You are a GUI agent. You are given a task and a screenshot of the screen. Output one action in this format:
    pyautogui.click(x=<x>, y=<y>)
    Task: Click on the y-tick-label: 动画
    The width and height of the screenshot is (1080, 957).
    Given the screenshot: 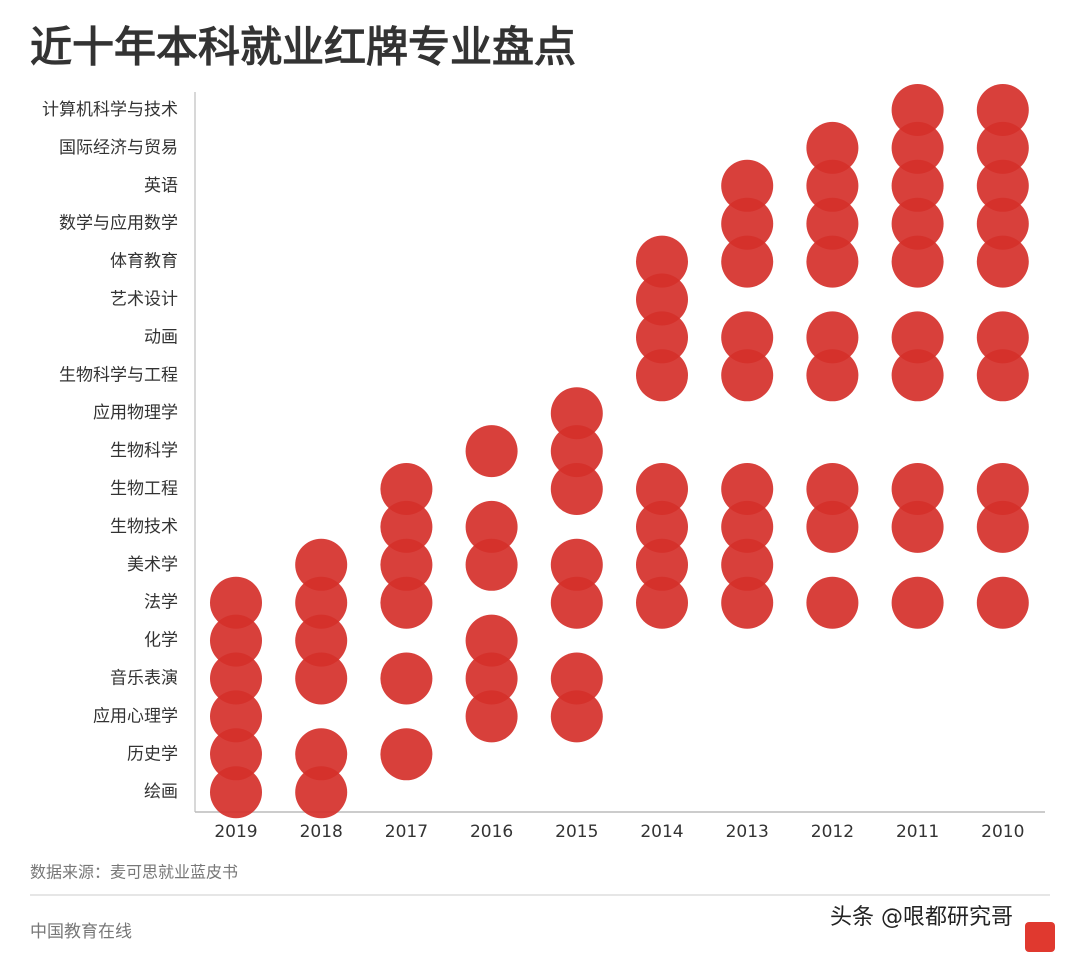 What is the action you would take?
    pyautogui.click(x=161, y=337)
    